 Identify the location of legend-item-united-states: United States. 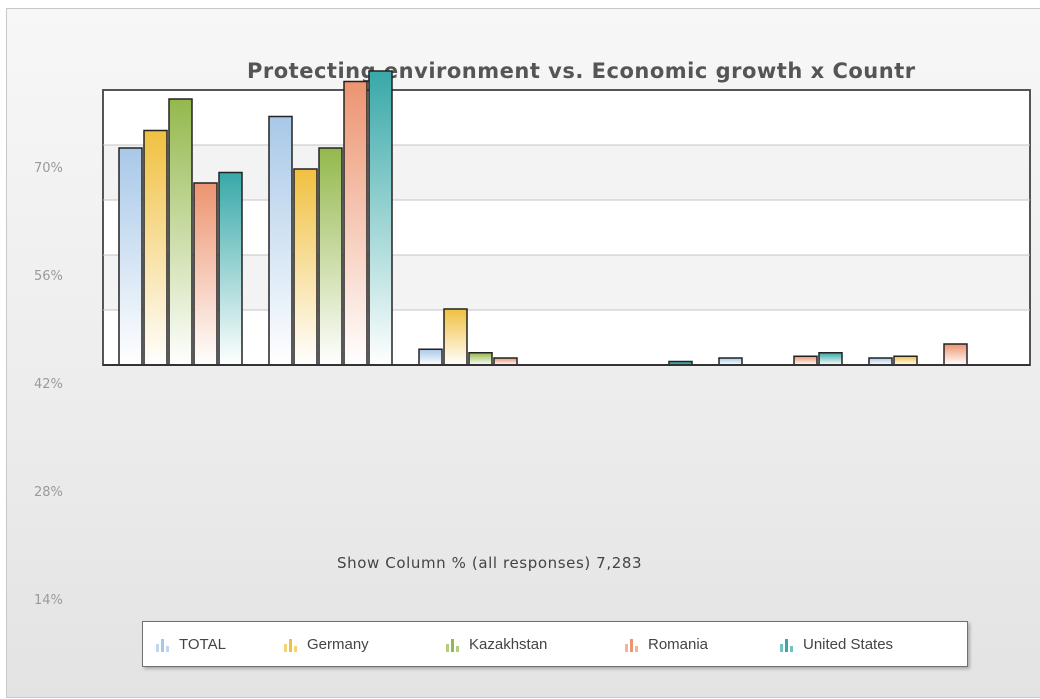
(836, 644).